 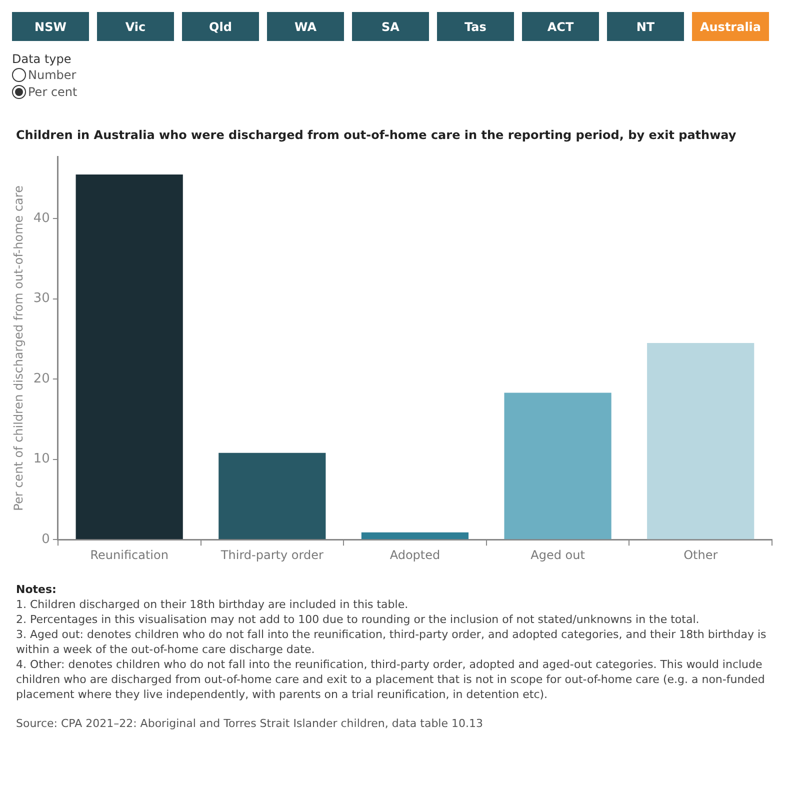 What do you see at coordinates (377, 135) in the screenshot?
I see `chart-title: Children in Australia who were discharged from out-of-home care in the reporting period, by exit pathway` at bounding box center [377, 135].